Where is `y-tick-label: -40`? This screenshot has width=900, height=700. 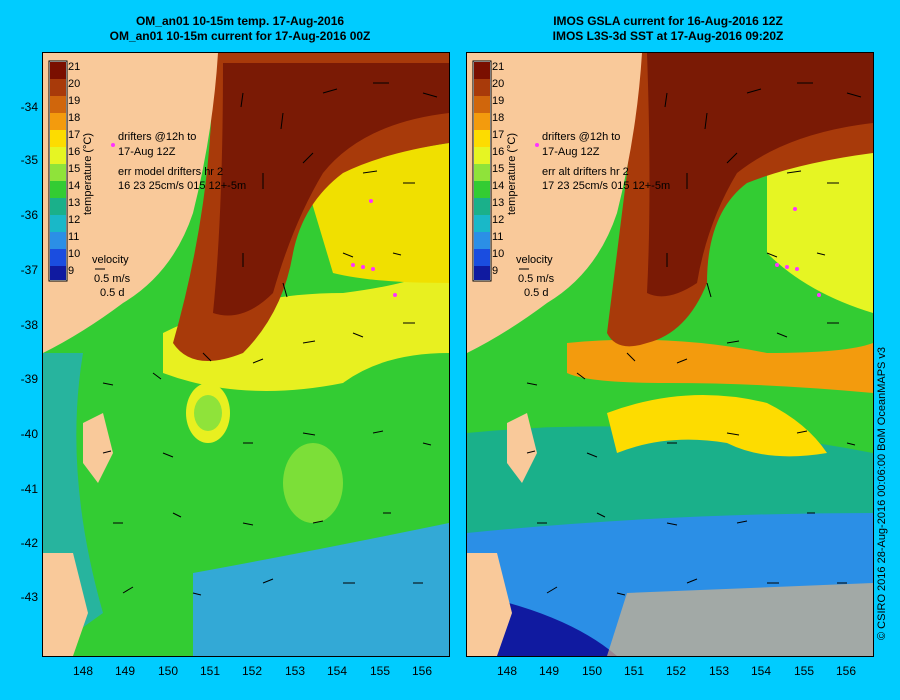
y-tick-label: -40 is located at coordinates (29, 434).